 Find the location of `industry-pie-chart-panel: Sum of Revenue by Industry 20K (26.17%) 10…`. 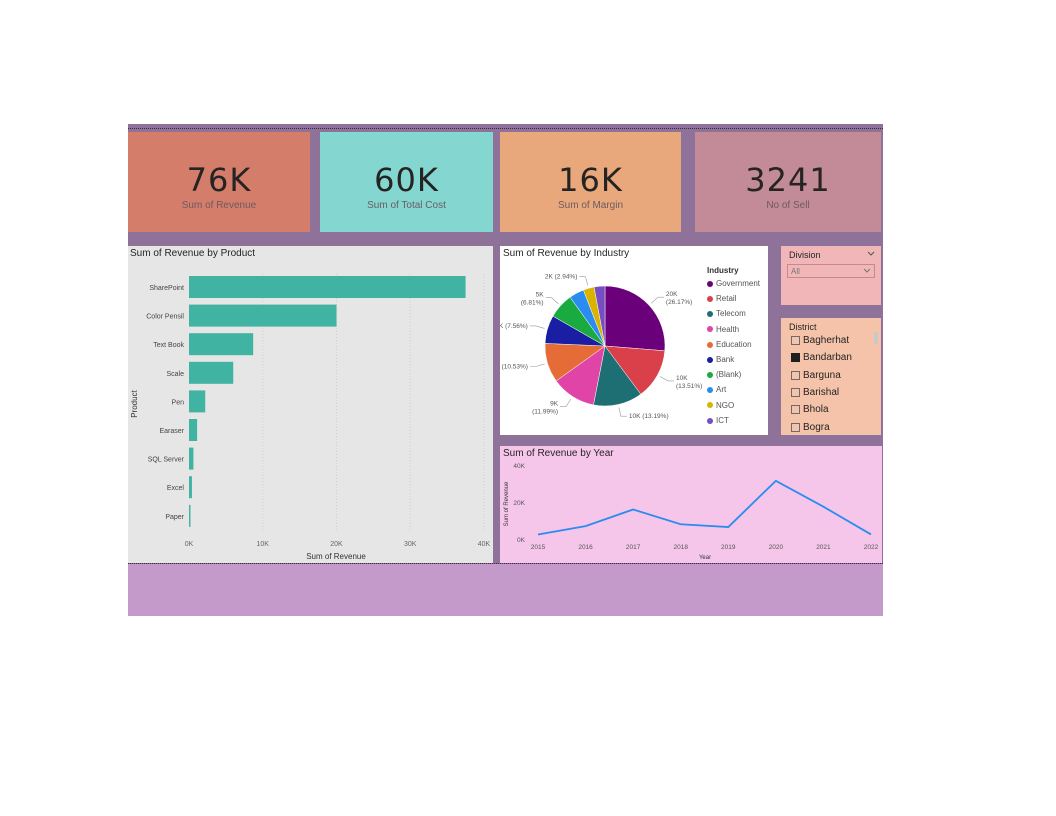

industry-pie-chart-panel: Sum of Revenue by Industry 20K (26.17%) 10… is located at coordinates (634, 340).